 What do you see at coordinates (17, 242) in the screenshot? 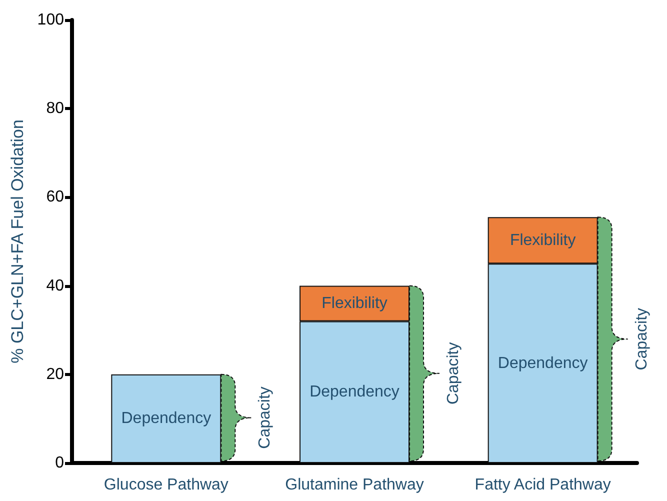
I see `y-axis-title: % GLC+GLN+FA Fuel Oxidation` at bounding box center [17, 242].